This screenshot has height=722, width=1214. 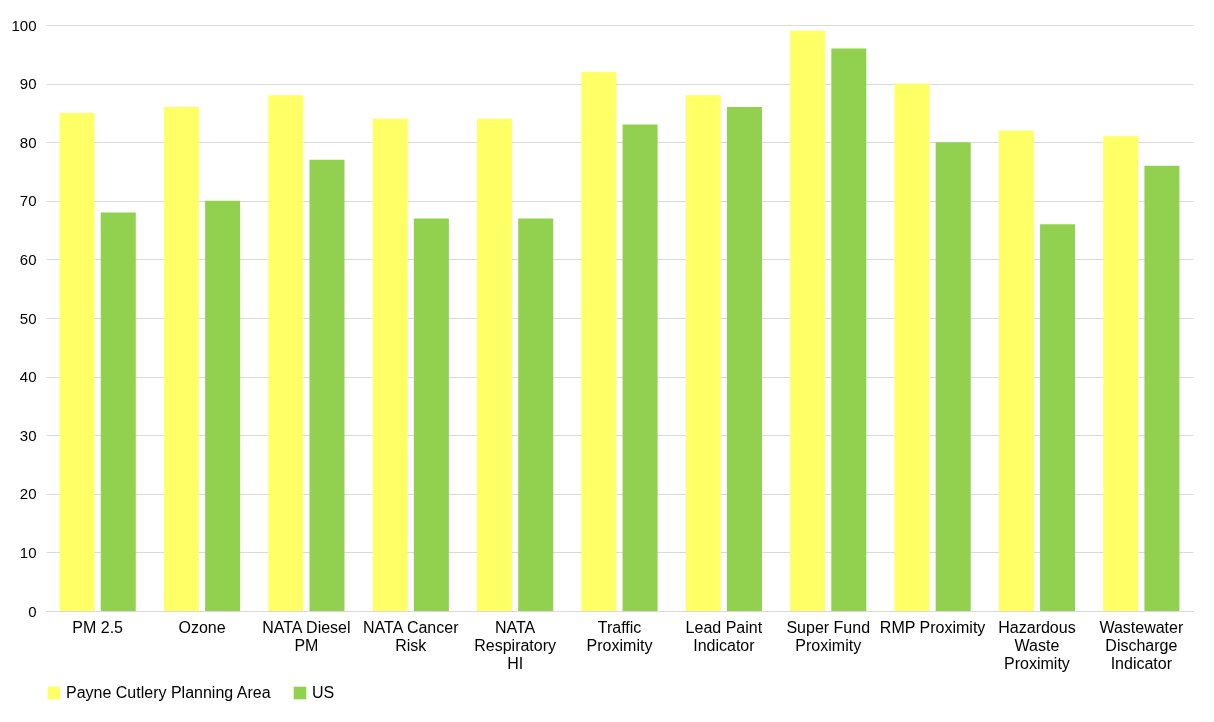 I want to click on y-tick-label: 60, so click(x=28, y=259).